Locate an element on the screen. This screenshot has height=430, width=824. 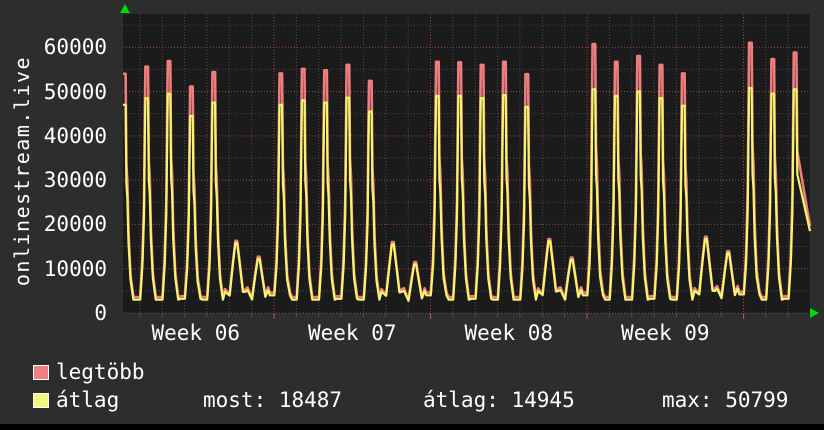
y-tick-label: 60000 is located at coordinates (75, 47).